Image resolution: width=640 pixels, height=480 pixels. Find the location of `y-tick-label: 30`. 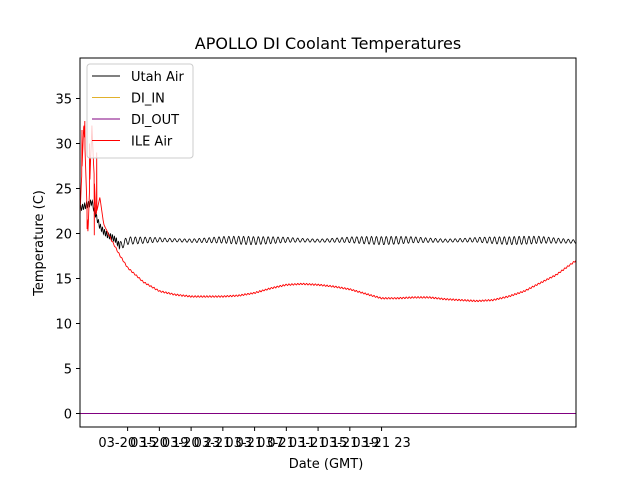

y-tick-label: 30 is located at coordinates (63, 145).